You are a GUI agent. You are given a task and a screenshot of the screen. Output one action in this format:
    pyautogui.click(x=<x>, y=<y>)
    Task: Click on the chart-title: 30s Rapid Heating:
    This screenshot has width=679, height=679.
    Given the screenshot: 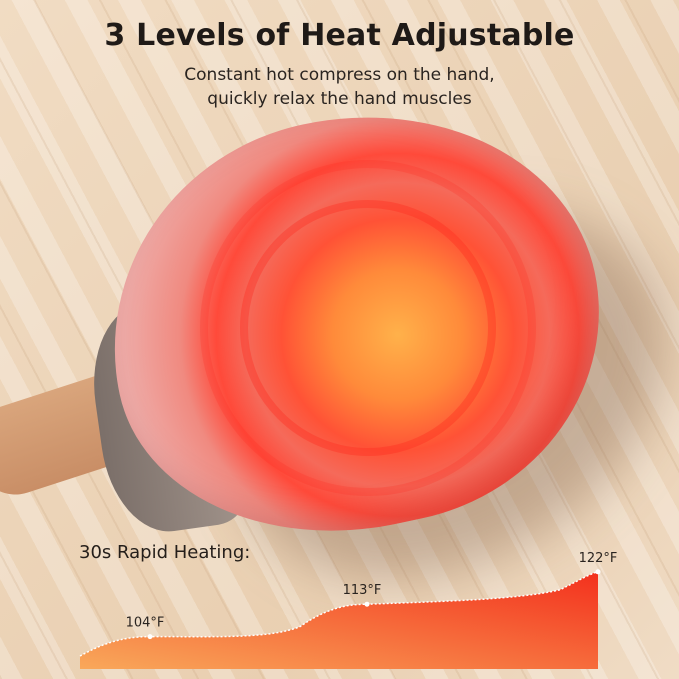 What is the action you would take?
    pyautogui.click(x=165, y=552)
    